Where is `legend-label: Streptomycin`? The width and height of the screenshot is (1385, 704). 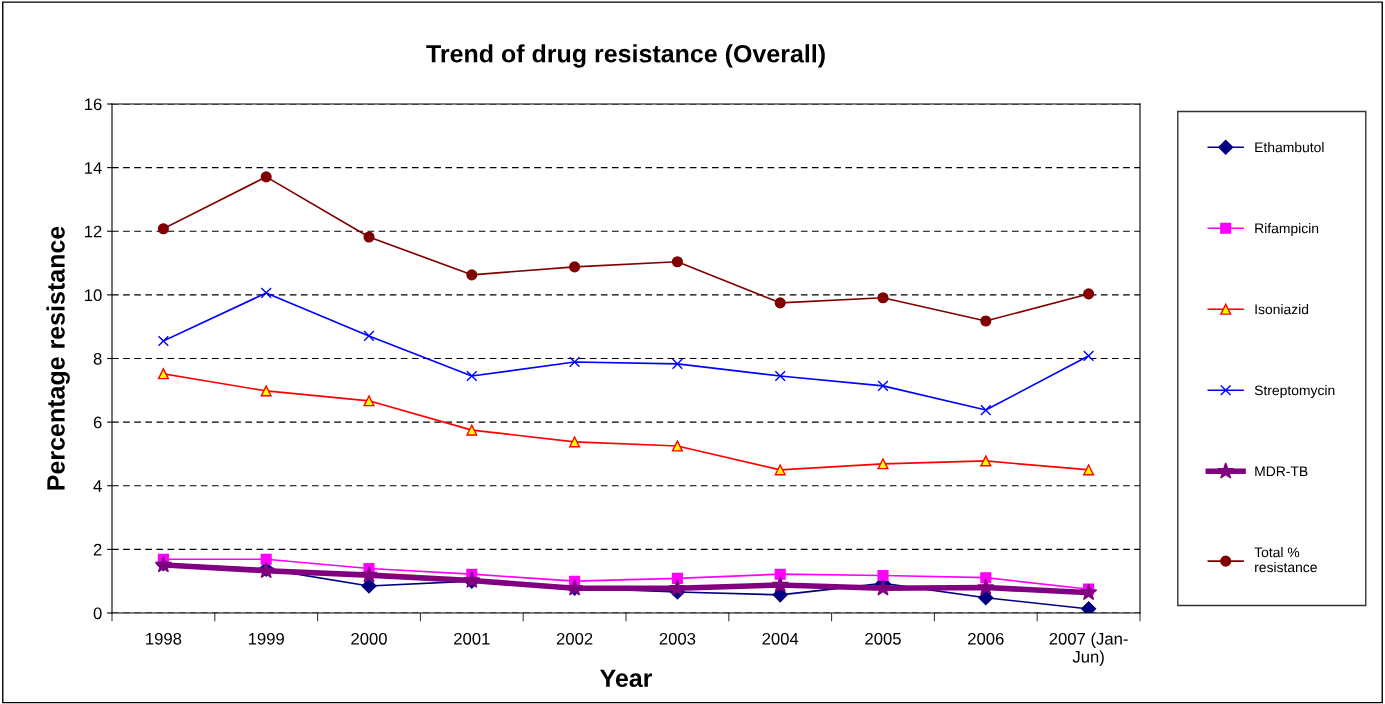 legend-label: Streptomycin is located at coordinates (1294, 391).